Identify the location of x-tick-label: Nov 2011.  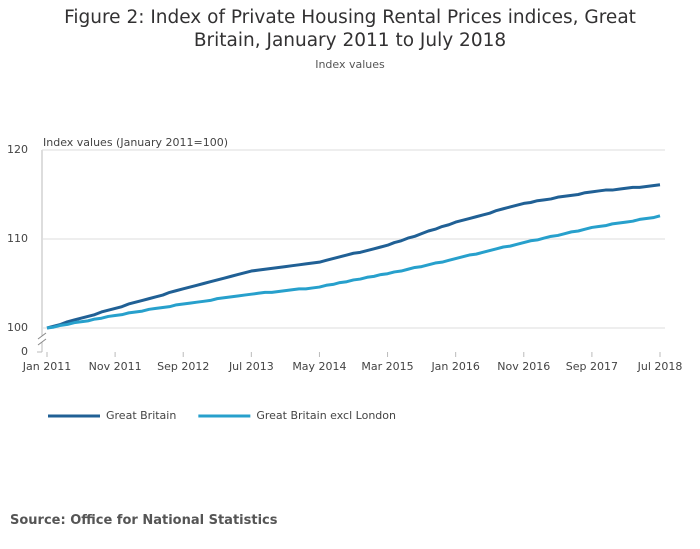
(115, 366).